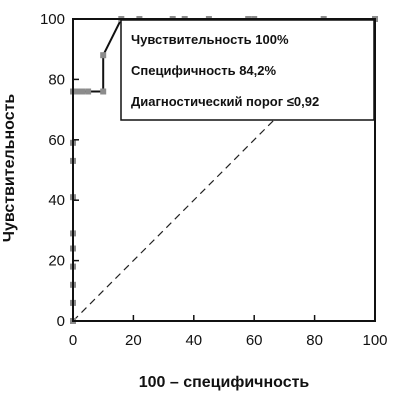  What do you see at coordinates (225, 101) in the screenshot?
I see `stat-threshold: Диагностический порог ≤0,92` at bounding box center [225, 101].